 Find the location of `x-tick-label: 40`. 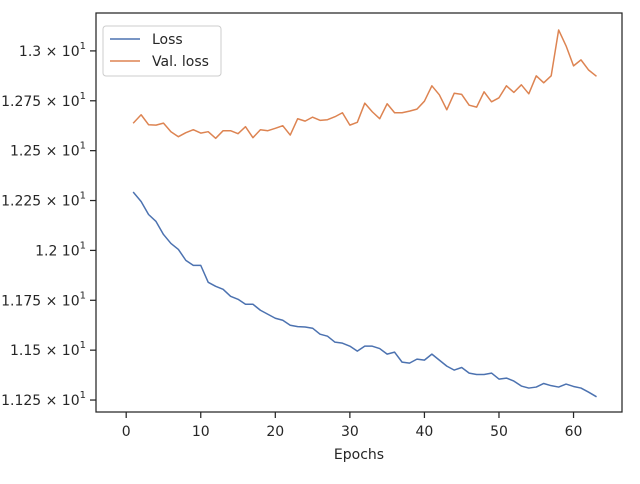

x-tick-label: 40 is located at coordinates (425, 432).